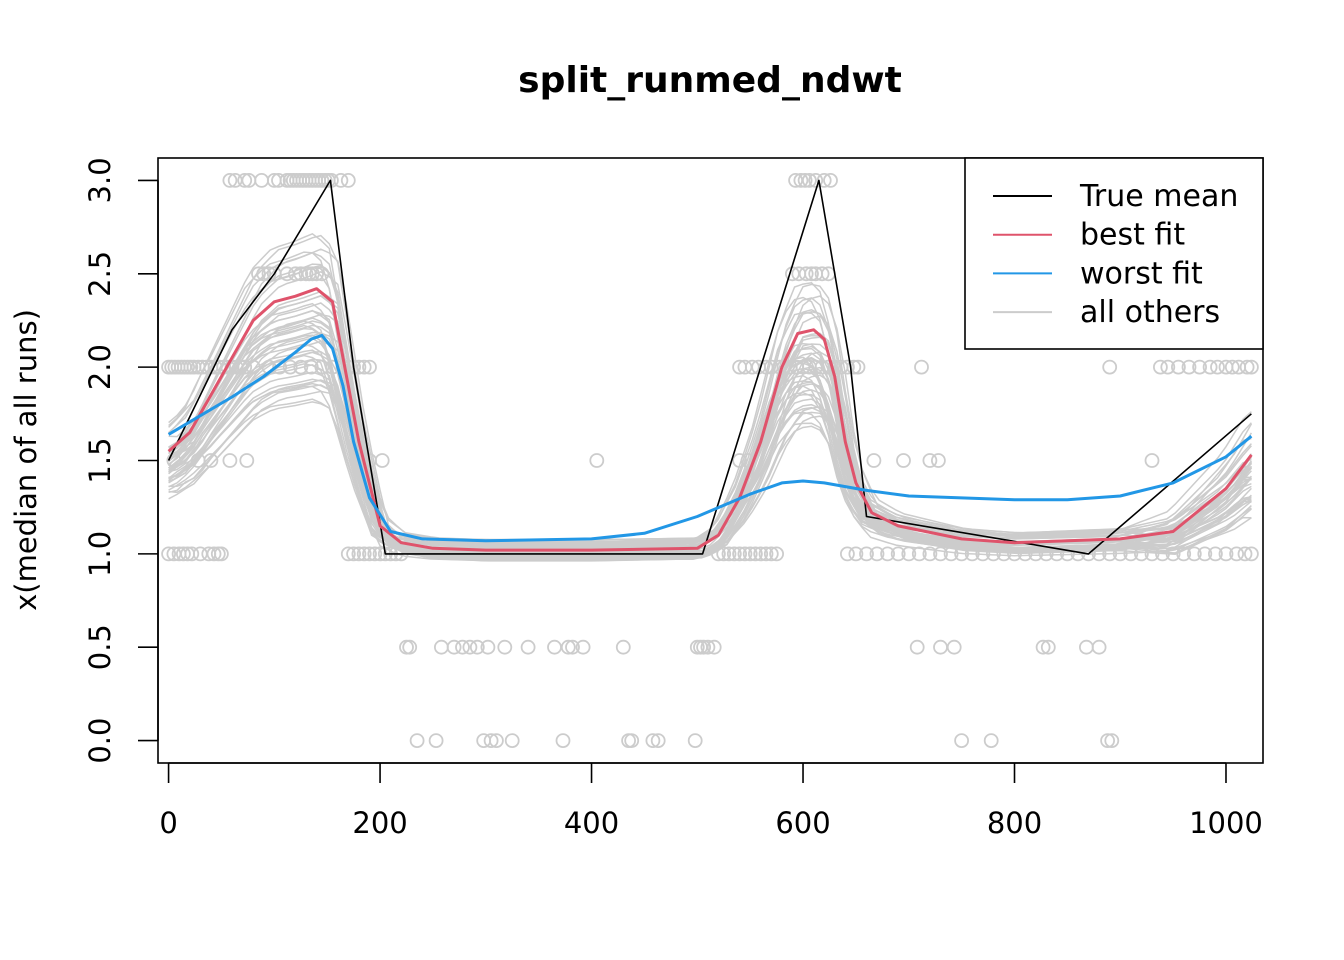  I want to click on y-axis: 0.0 0.5 1.0 1.5 2.0 2.5 3.0, so click(121, 460).